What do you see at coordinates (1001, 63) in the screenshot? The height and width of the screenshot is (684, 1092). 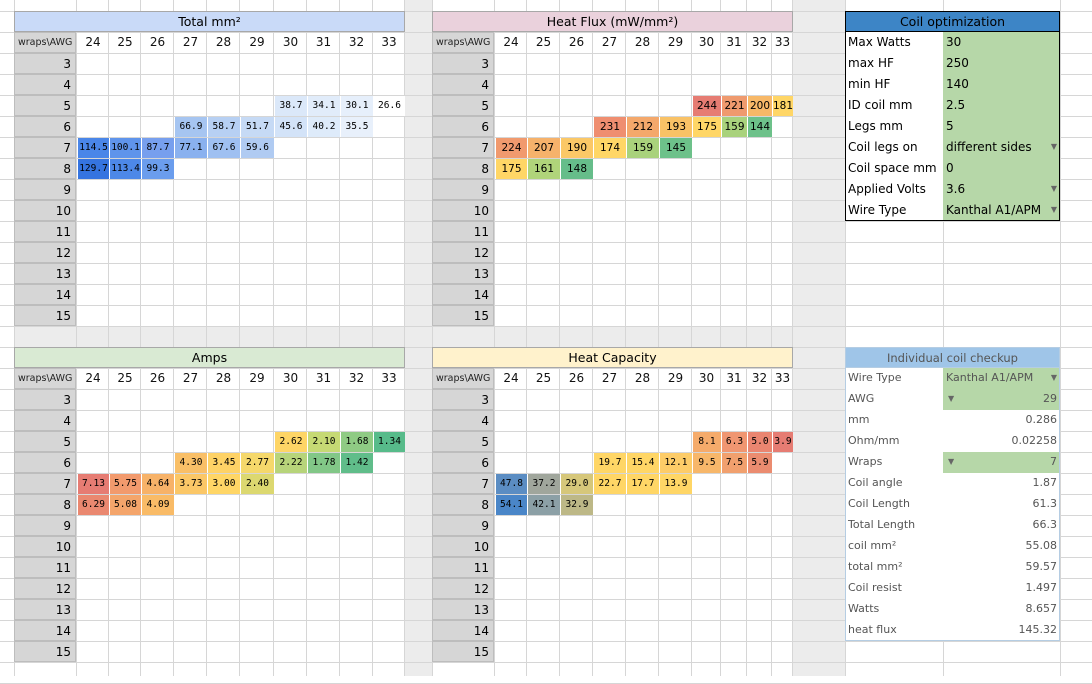 I see `opt-value-max-hf: 250` at bounding box center [1001, 63].